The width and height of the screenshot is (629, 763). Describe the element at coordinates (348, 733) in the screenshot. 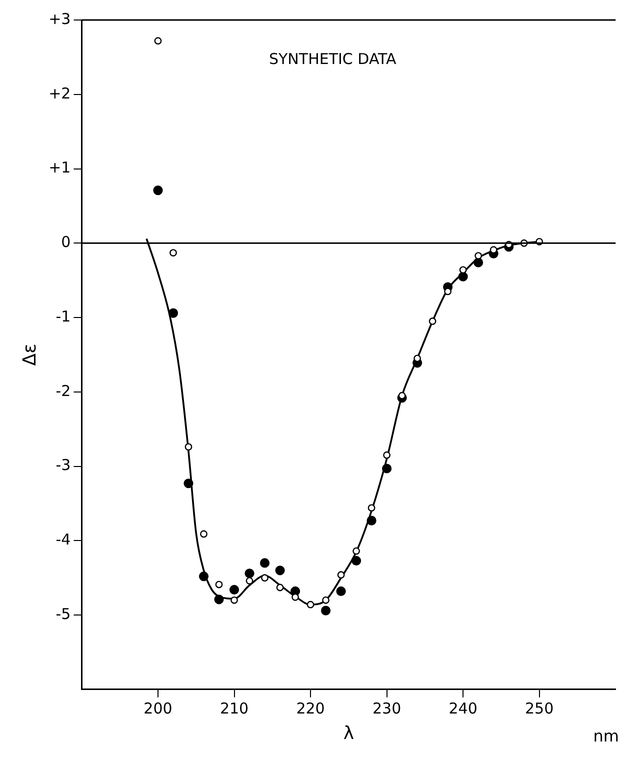

I see `x-axis-title: λ` at that location.